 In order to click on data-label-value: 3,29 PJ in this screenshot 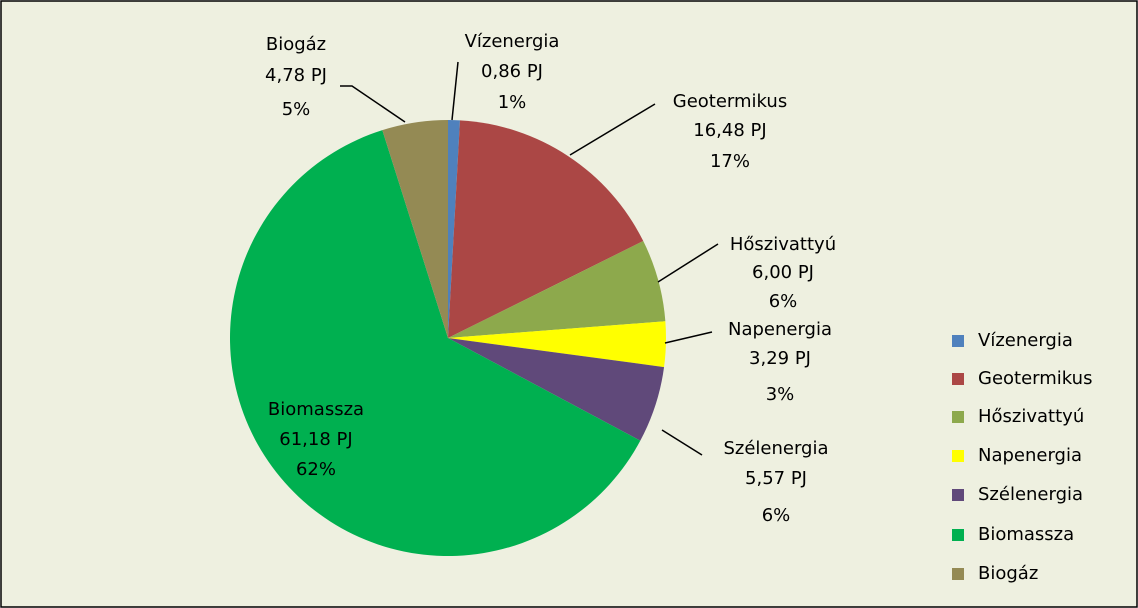, I will do `click(780, 358)`.